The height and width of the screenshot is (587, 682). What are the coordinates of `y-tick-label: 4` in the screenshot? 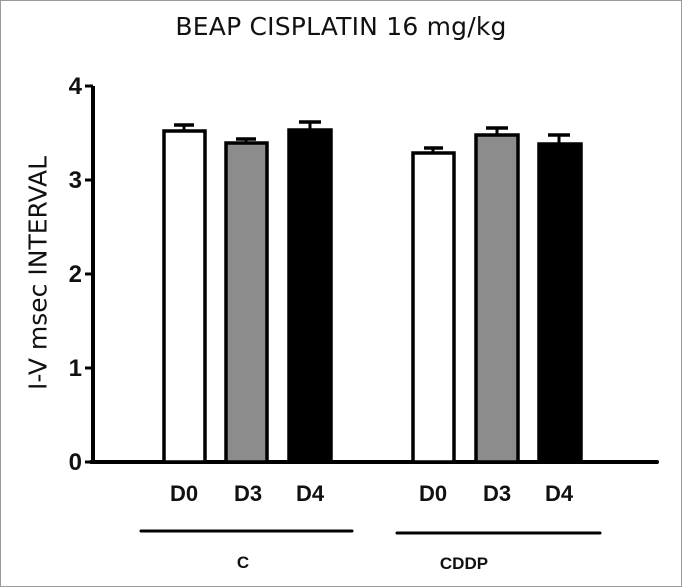 It's located at (76, 86).